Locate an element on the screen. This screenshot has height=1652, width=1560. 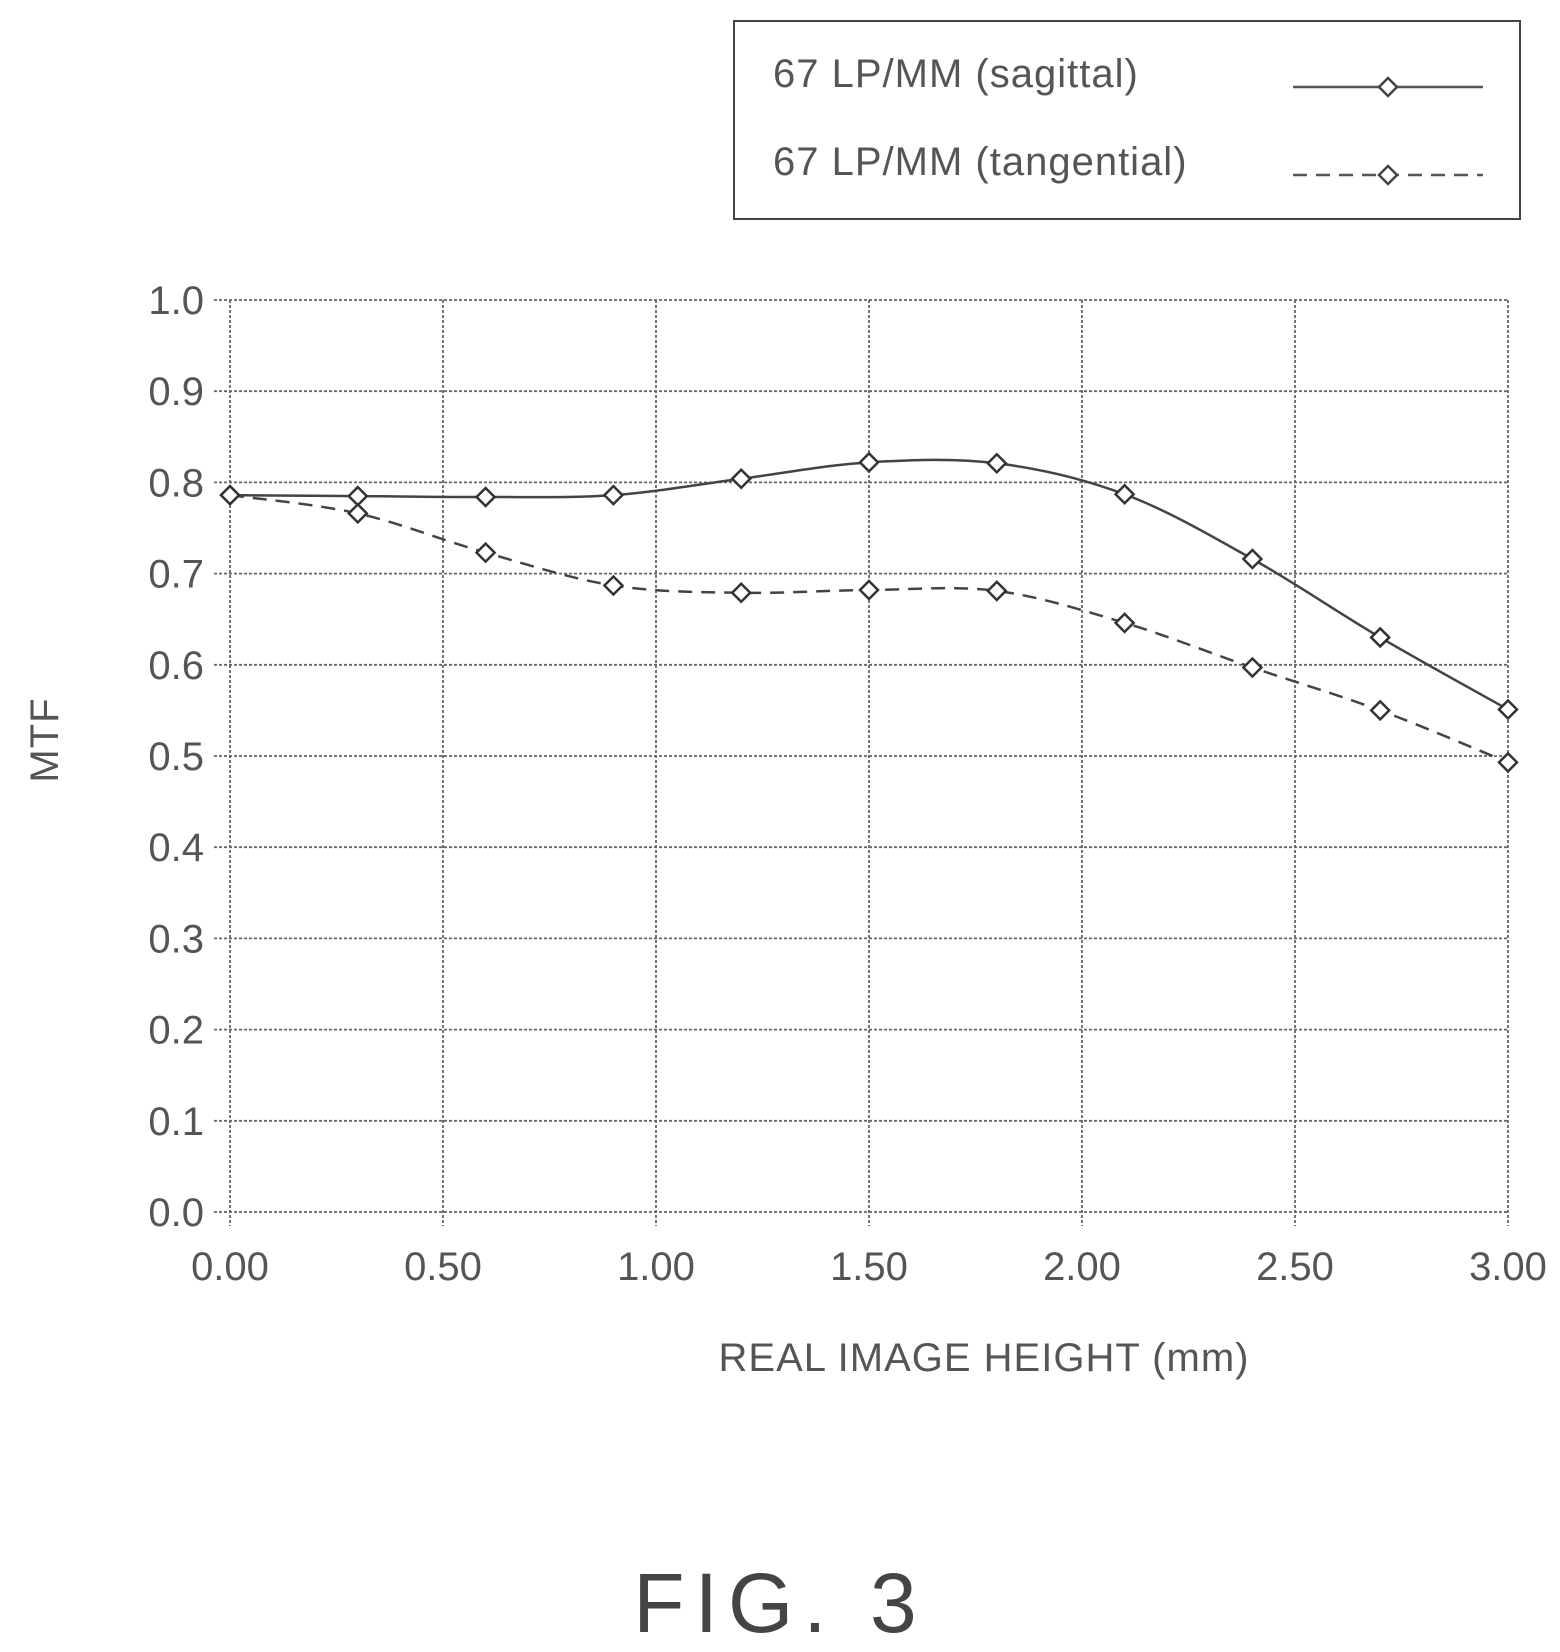
x-axis-label: REAL IMAGE HEIGHT (mm) is located at coordinates (984, 1358).